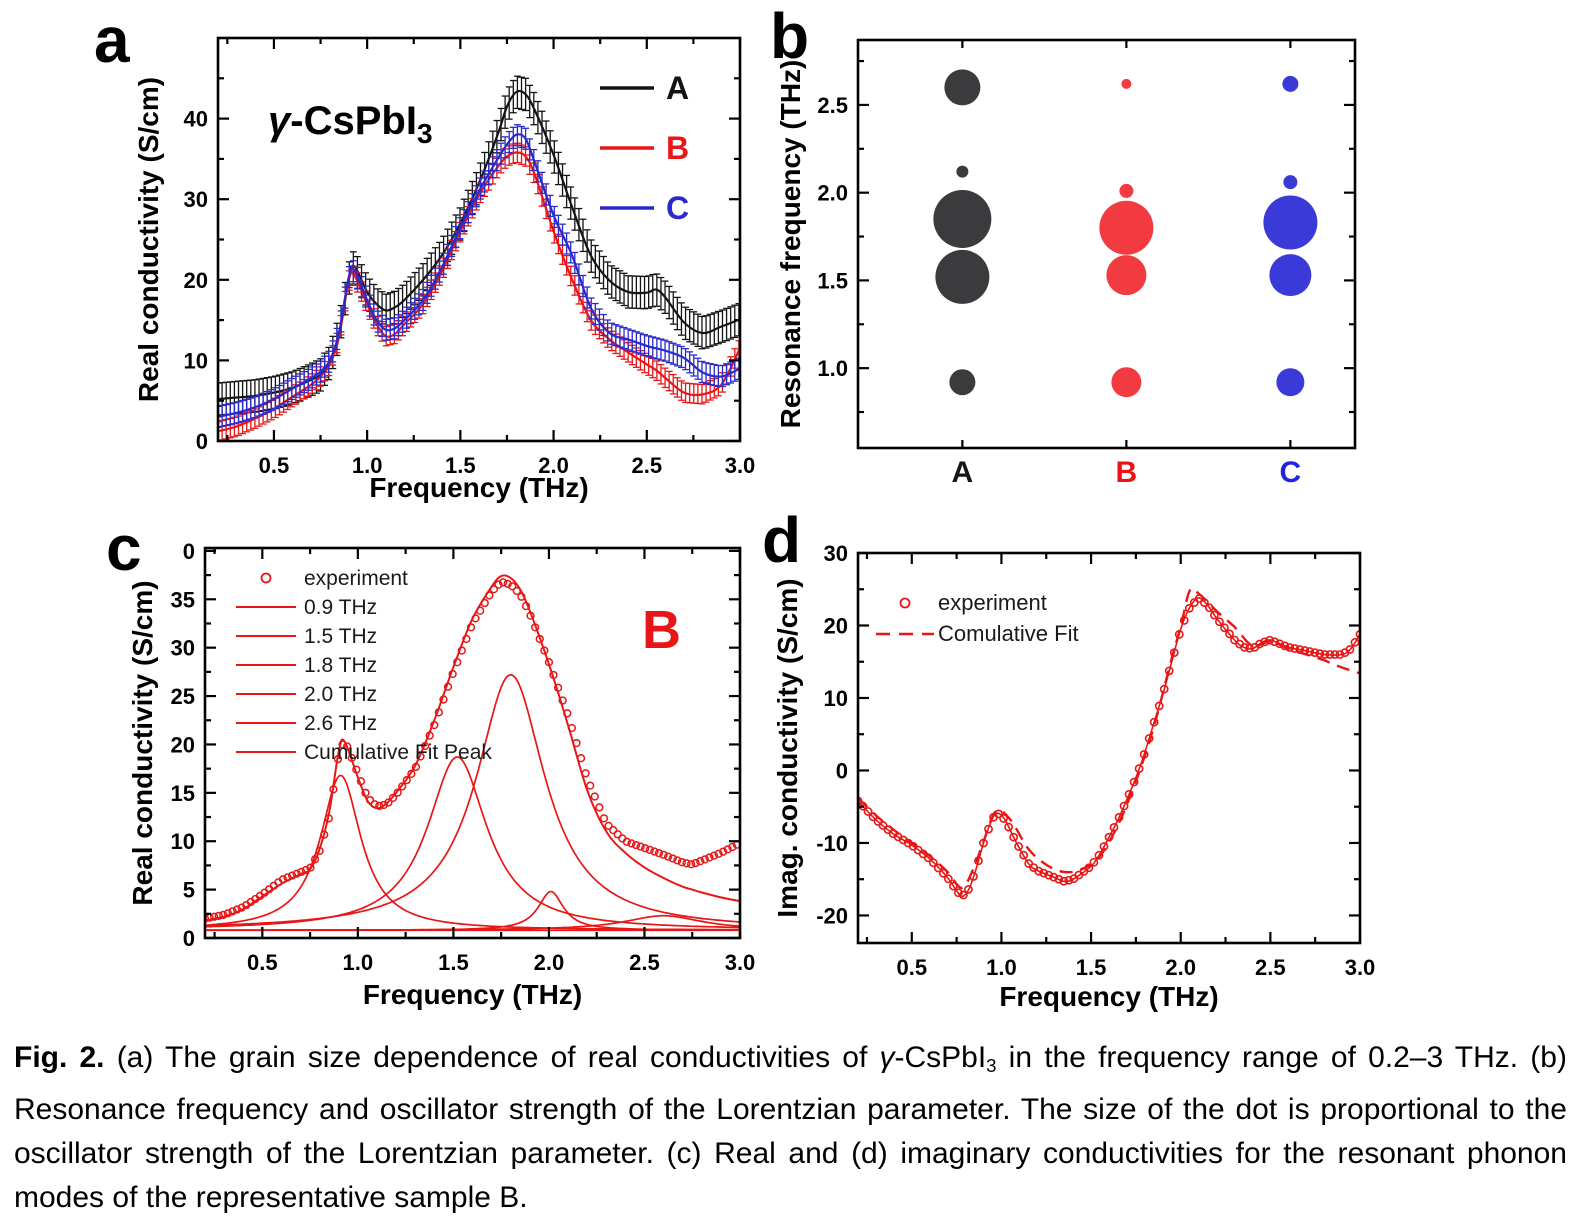 This screenshot has height=1231, width=1580. I want to click on component-1.8 THz, so click(472, 800).